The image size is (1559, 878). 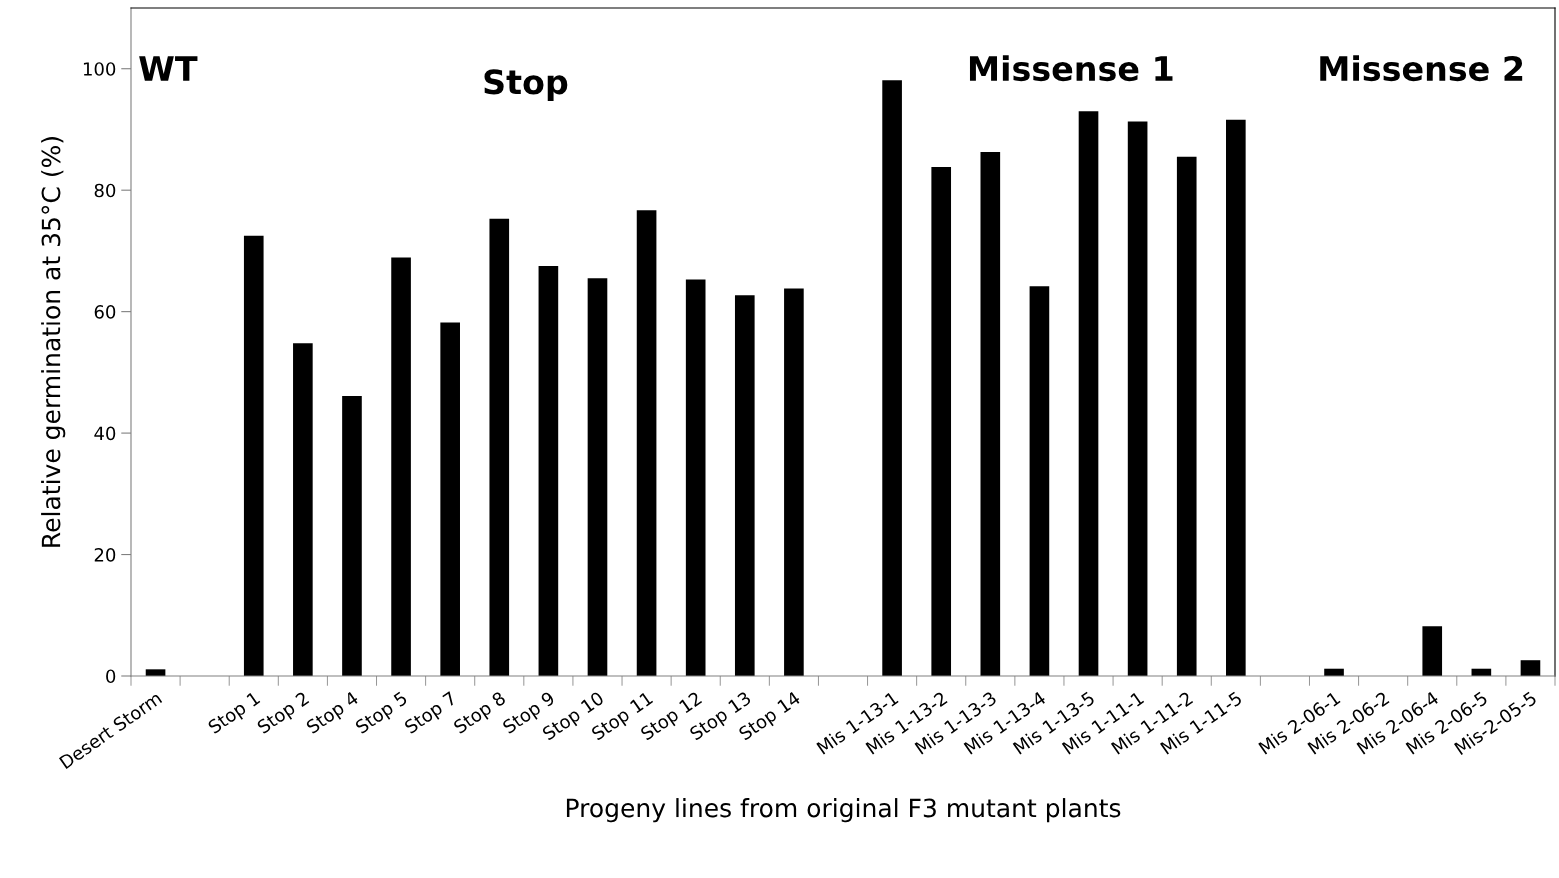 What do you see at coordinates (843, 810) in the screenshot?
I see `x-axis-title: Progeny lines from original F3 mutant plants` at bounding box center [843, 810].